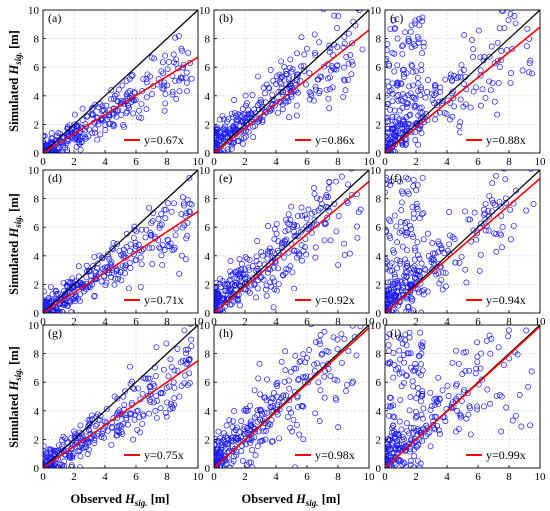 The image size is (550, 511). Describe the element at coordinates (379, 314) in the screenshot. I see `y-tick-label: 0` at that location.